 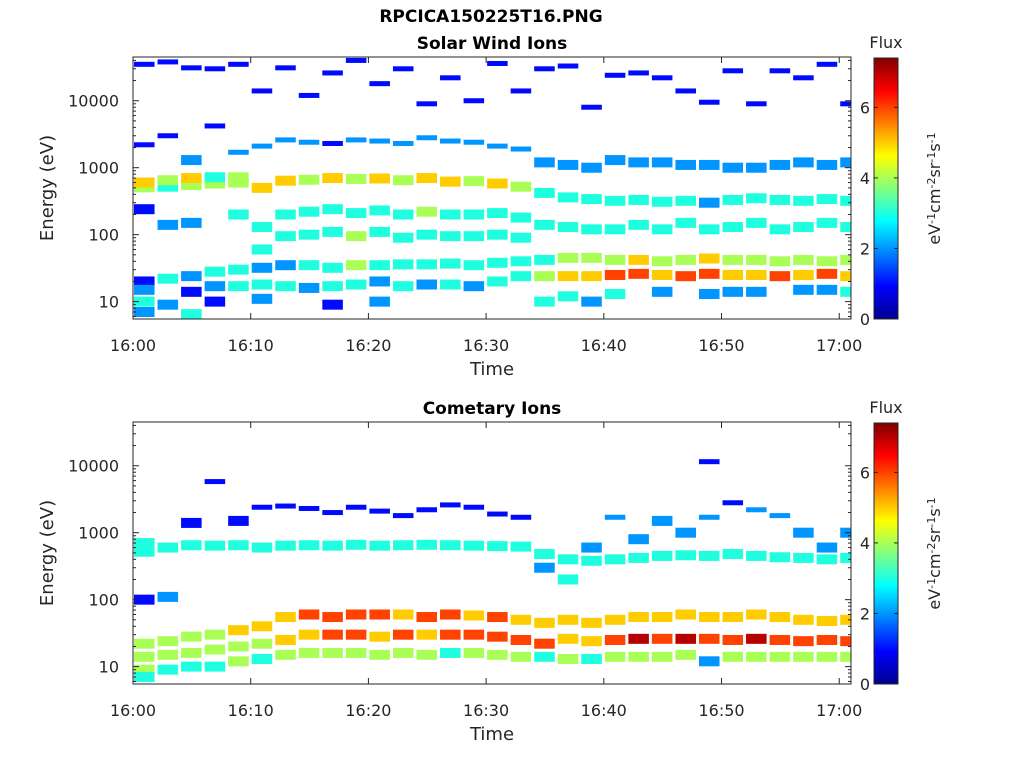 What do you see at coordinates (934, 512) in the screenshot?
I see `unit-base: s` at bounding box center [934, 512].